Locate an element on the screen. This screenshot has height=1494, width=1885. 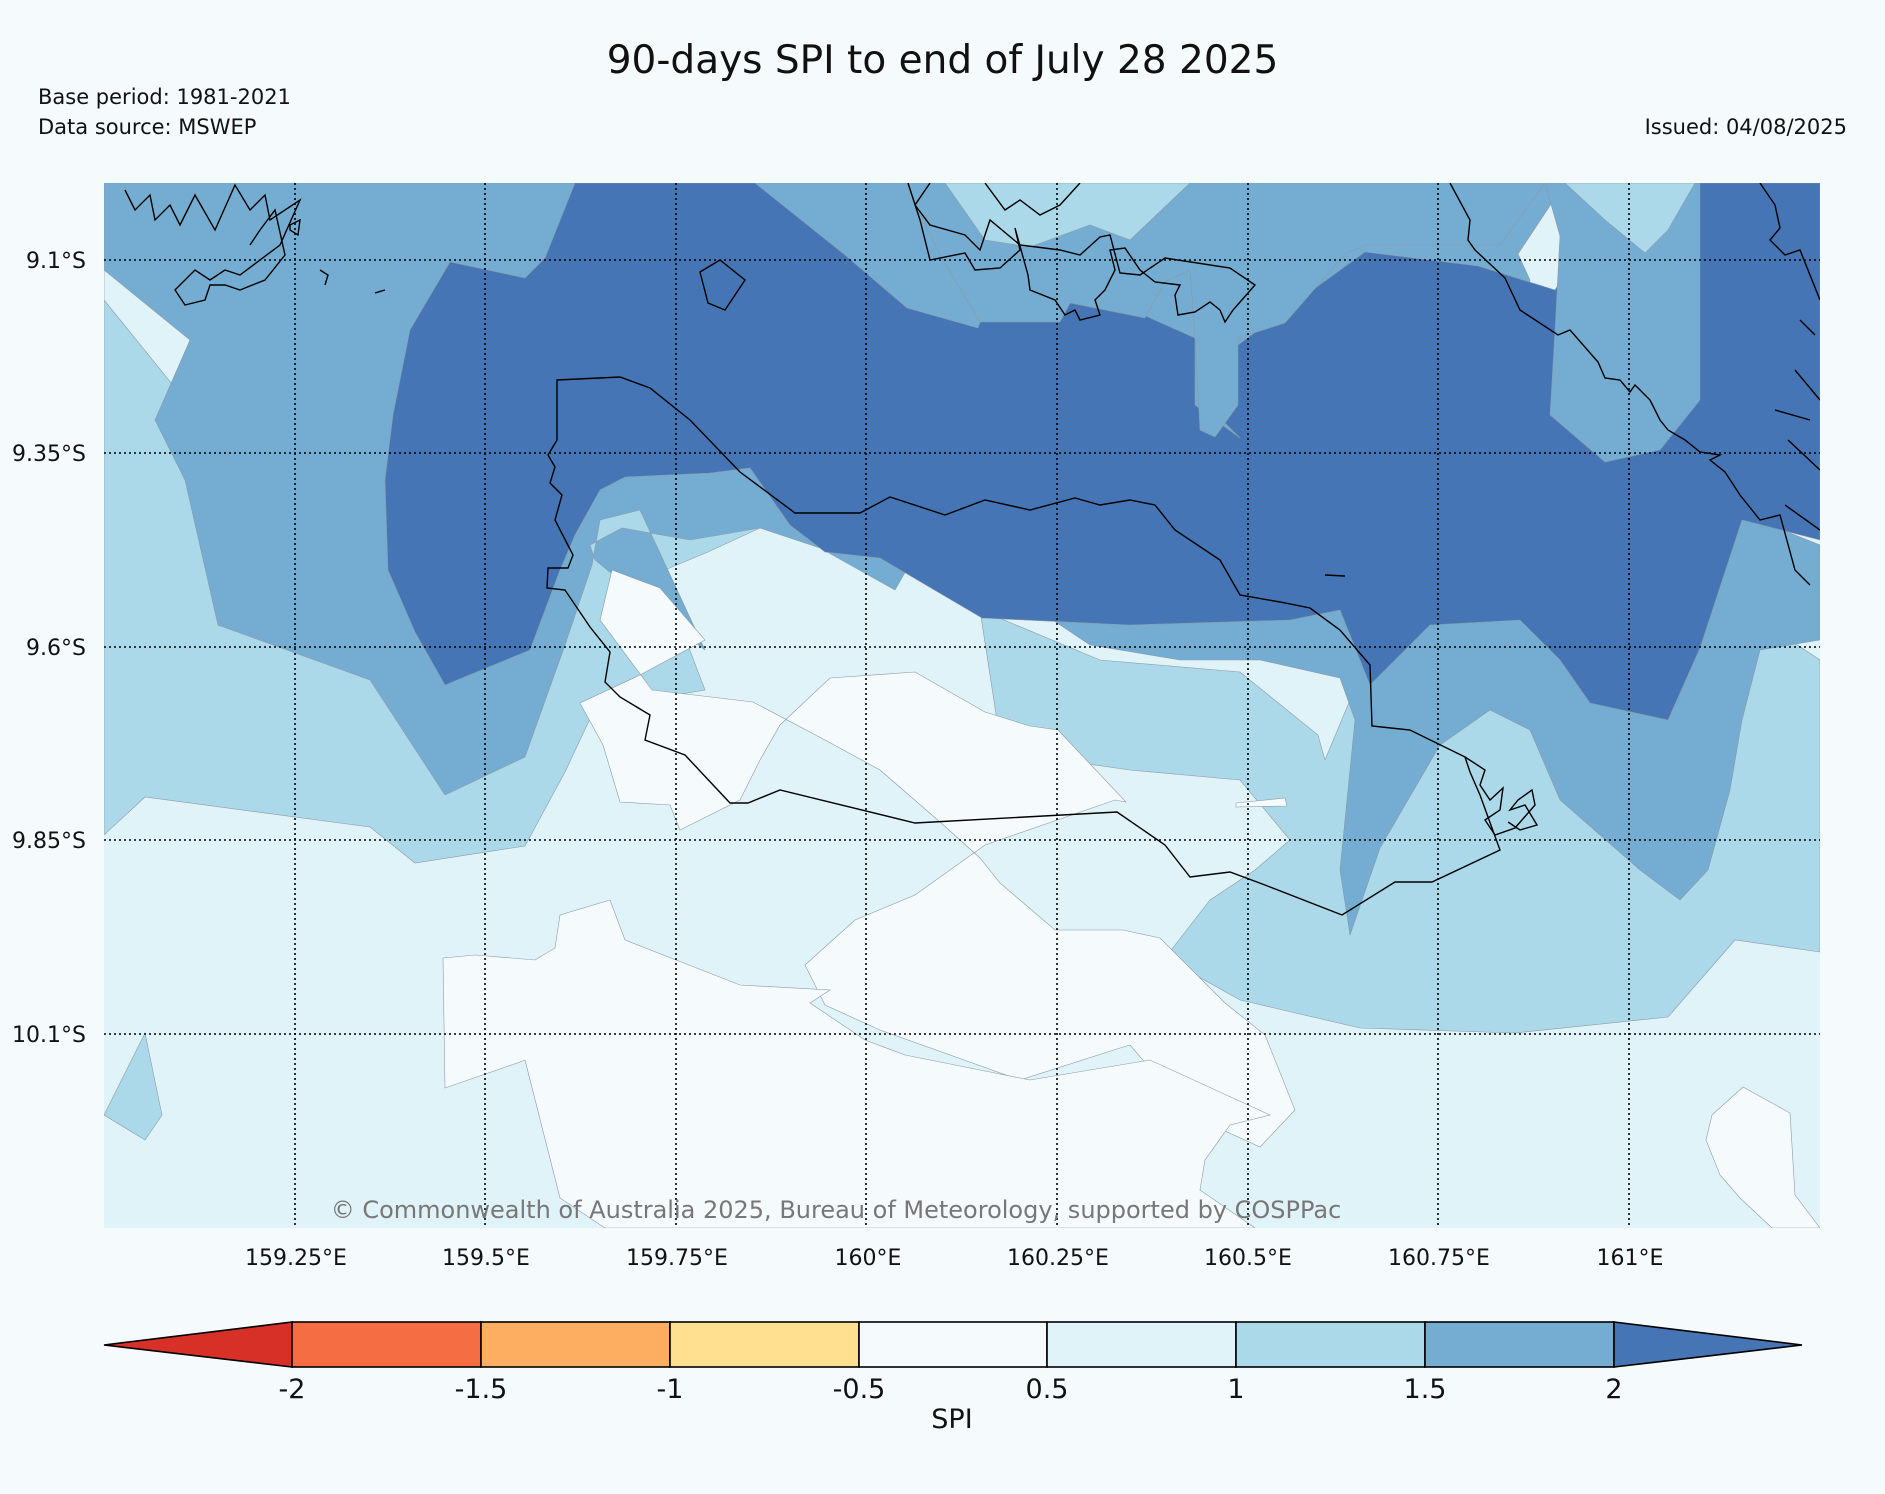
lat-tick-labels: 9.1°S 9.35°S 9.6°S 9.85°S 10.1°S is located at coordinates (49, 648).